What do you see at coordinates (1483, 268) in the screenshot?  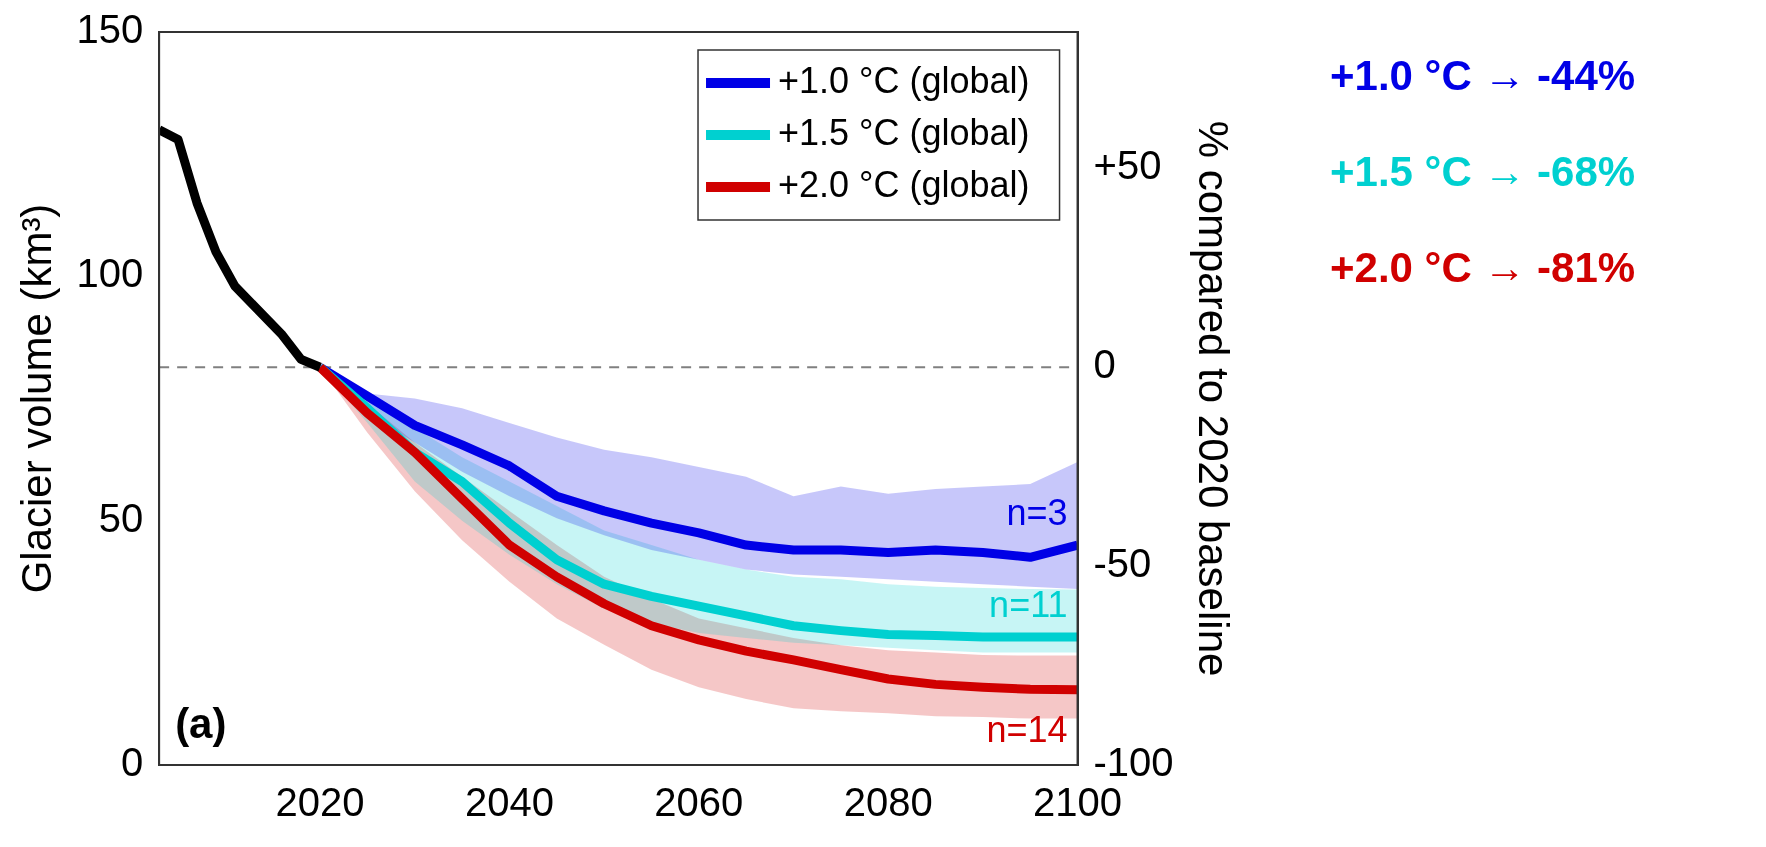 I see `text: +2.0 °C → -81%` at bounding box center [1483, 268].